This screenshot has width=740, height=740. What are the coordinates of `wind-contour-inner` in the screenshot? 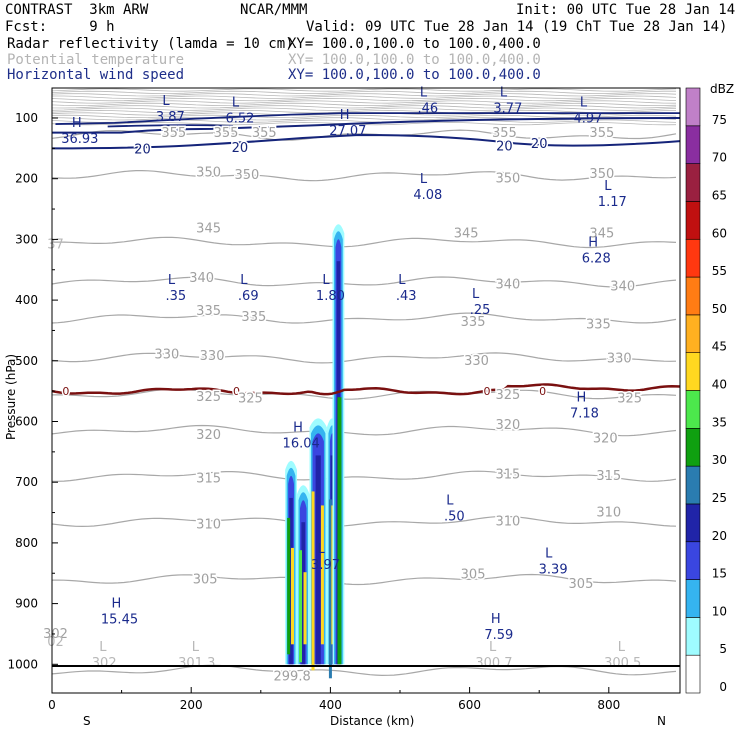 It's located at (170, 126).